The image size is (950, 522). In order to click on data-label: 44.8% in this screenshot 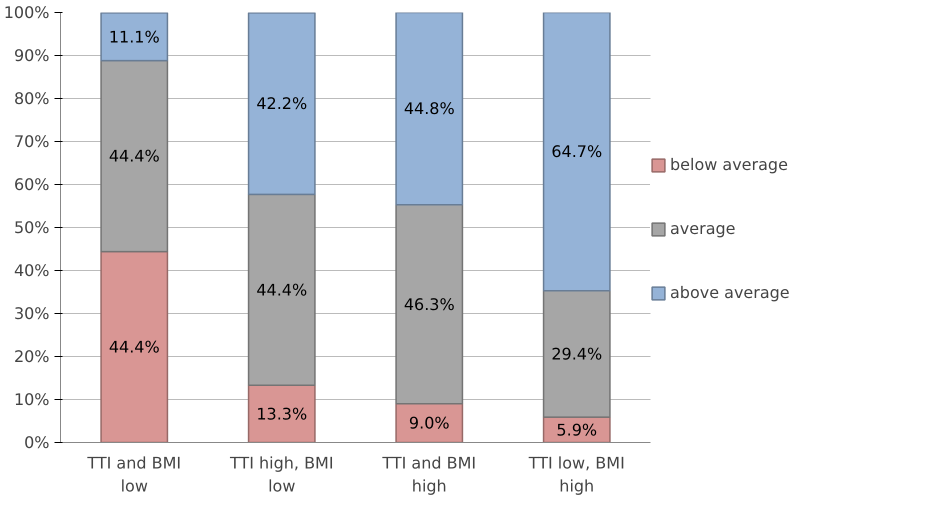, I will do `click(429, 108)`.